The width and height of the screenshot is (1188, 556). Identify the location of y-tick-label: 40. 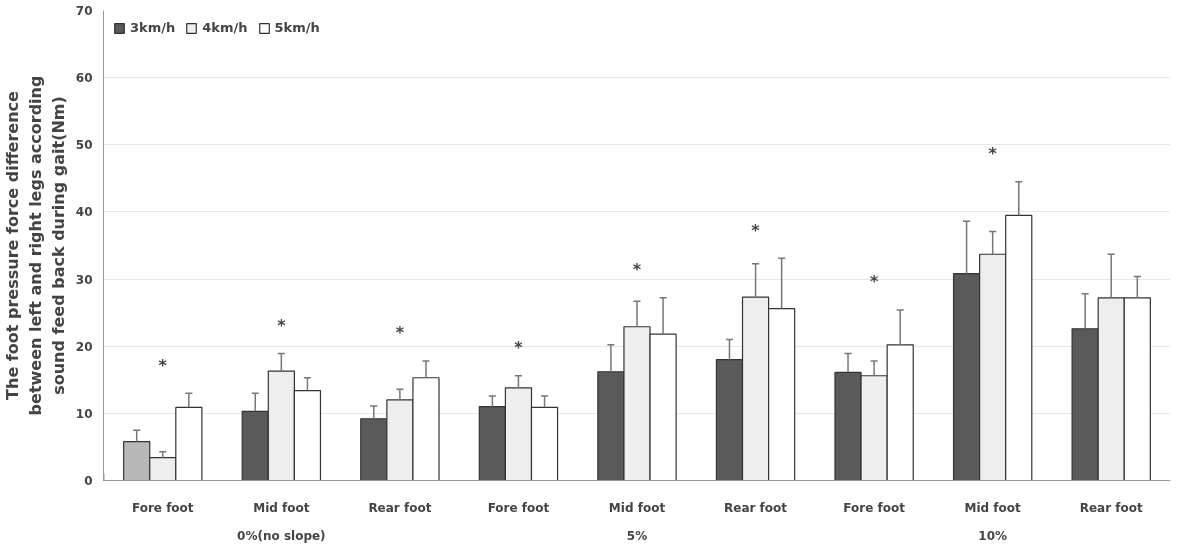
(84, 212).